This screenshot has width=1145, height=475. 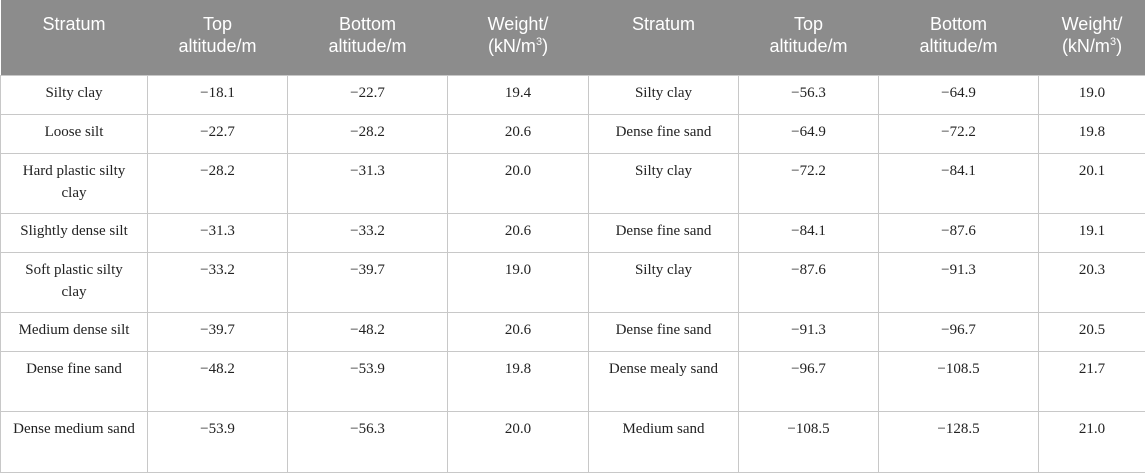 What do you see at coordinates (217, 381) in the screenshot?
I see `cell-top-altitude: −48.2` at bounding box center [217, 381].